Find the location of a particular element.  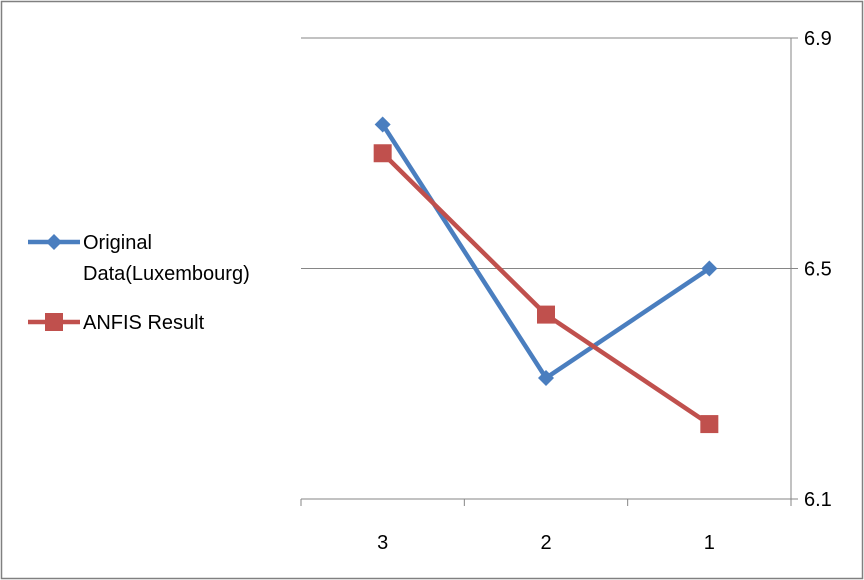

x-tick-label: 2 is located at coordinates (545, 543).